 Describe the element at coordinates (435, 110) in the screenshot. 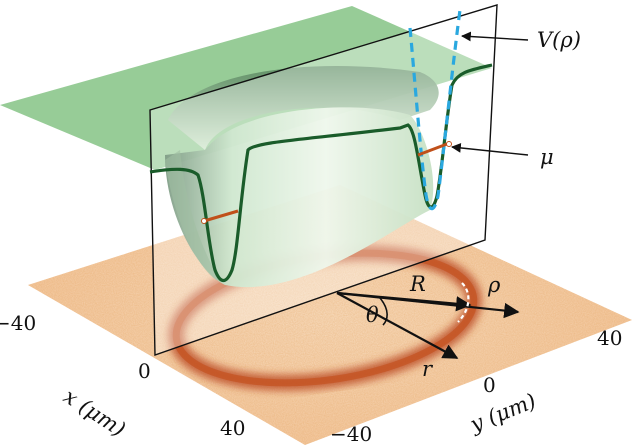

I see `potential-dashed-curve` at that location.